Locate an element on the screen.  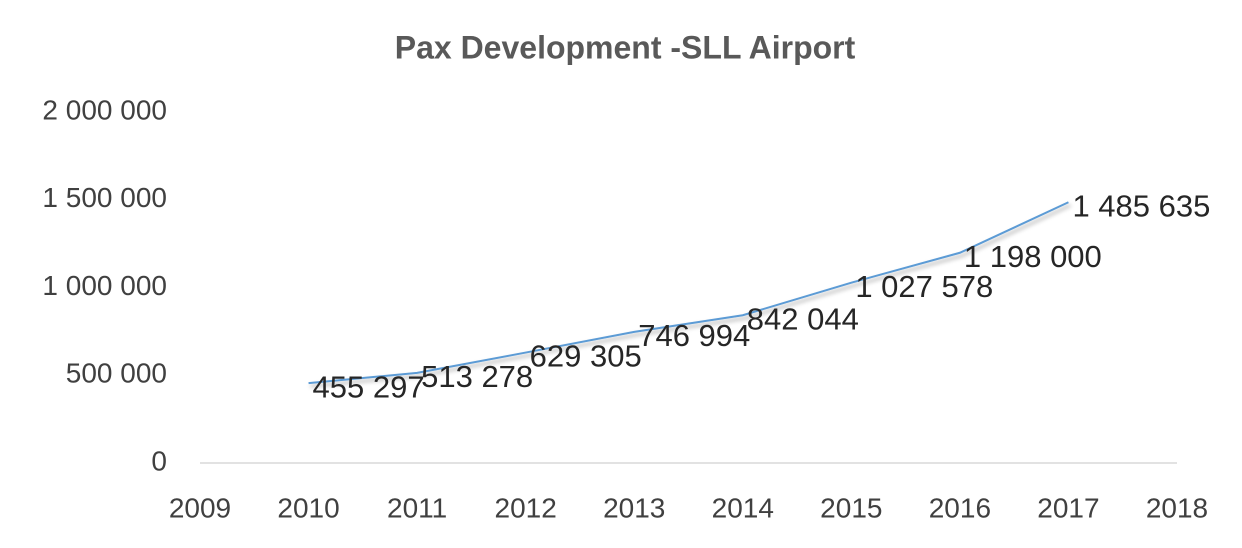
data-label: 842 044 is located at coordinates (803, 318).